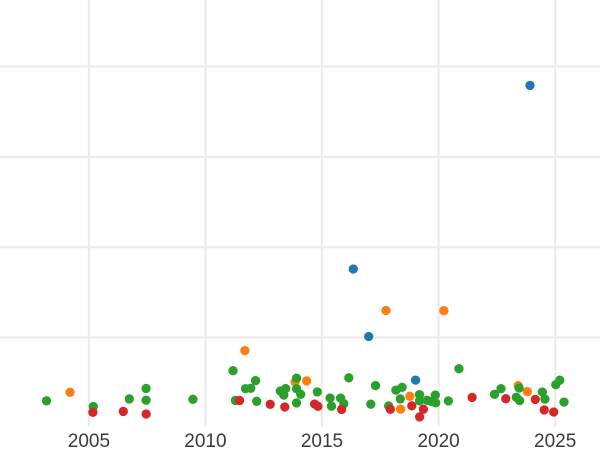  What do you see at coordinates (438, 440) in the screenshot?
I see `svg-text: 2020` at bounding box center [438, 440].